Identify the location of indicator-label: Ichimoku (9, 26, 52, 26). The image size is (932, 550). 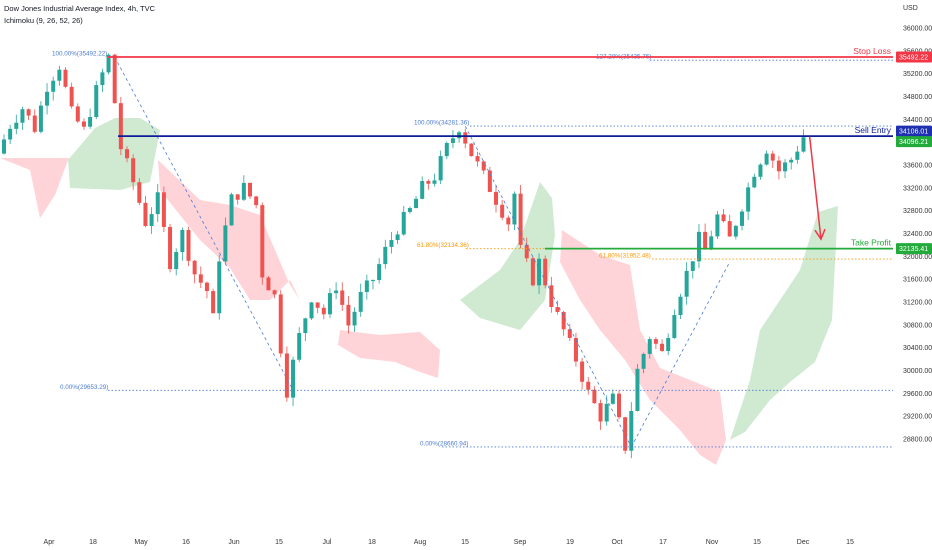
(43, 20).